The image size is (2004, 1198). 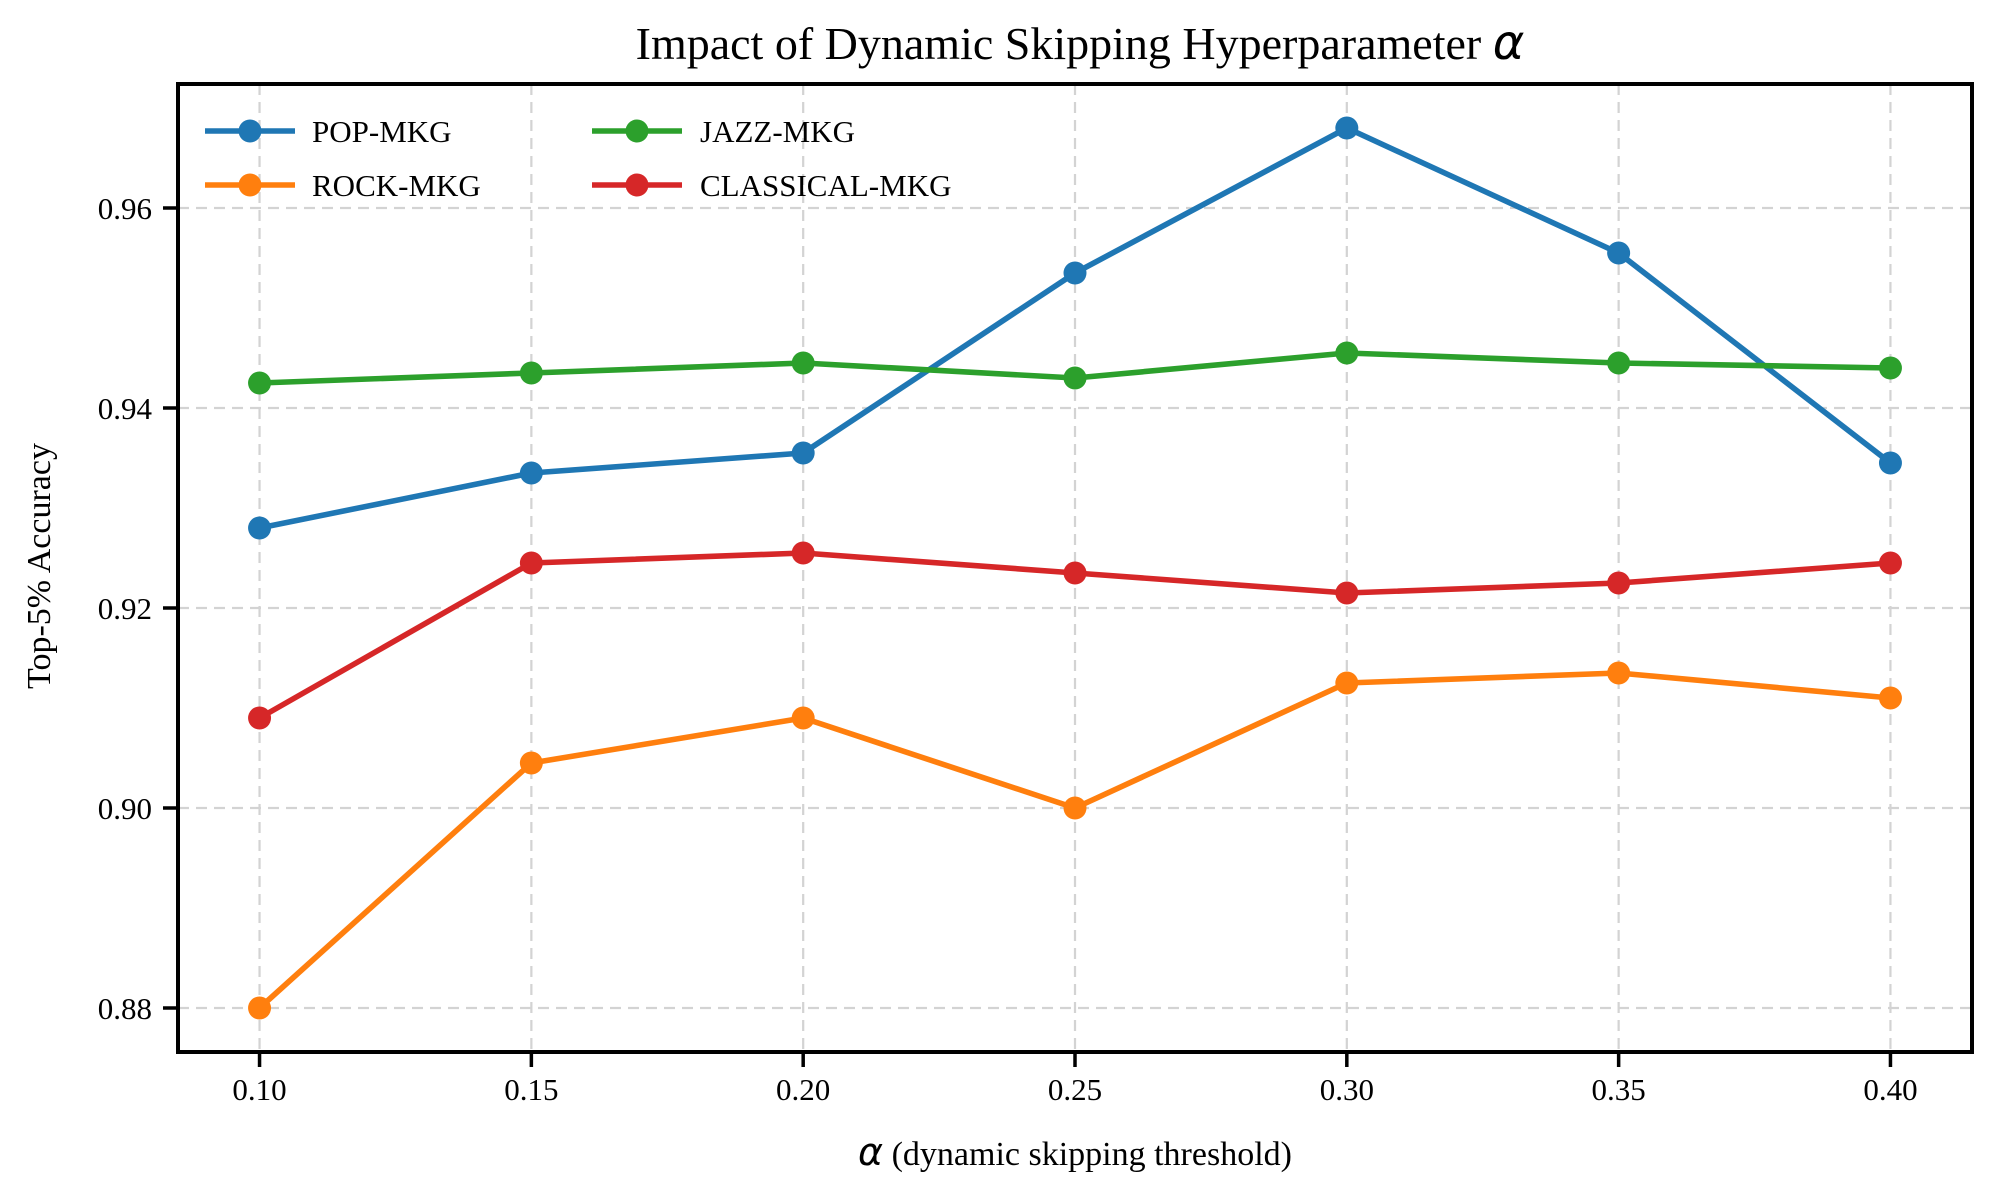 I want to click on legend-item: CLASSICAL-MKG, so click(x=771, y=185).